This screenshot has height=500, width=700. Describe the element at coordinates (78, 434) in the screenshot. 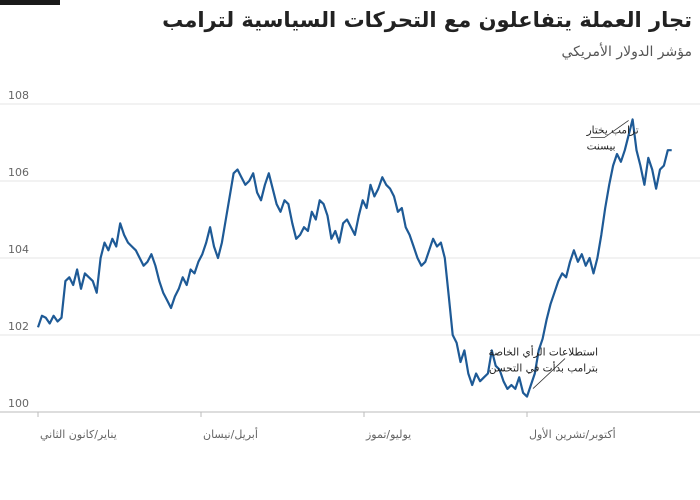

I see `x-tick-label: يناير/كانون الثاني` at that location.